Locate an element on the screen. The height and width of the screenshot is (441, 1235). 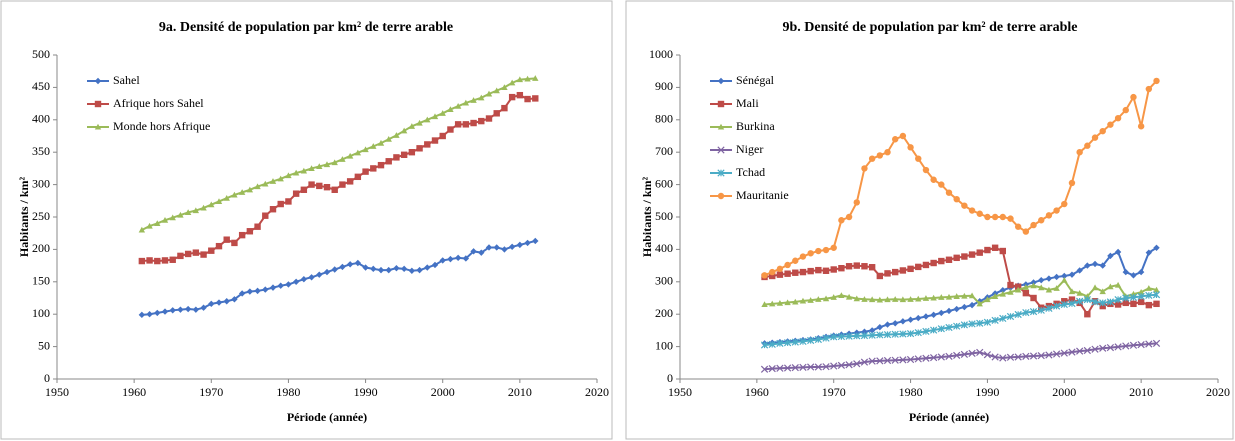
y-tick-label: 900 is located at coordinates (664, 86).